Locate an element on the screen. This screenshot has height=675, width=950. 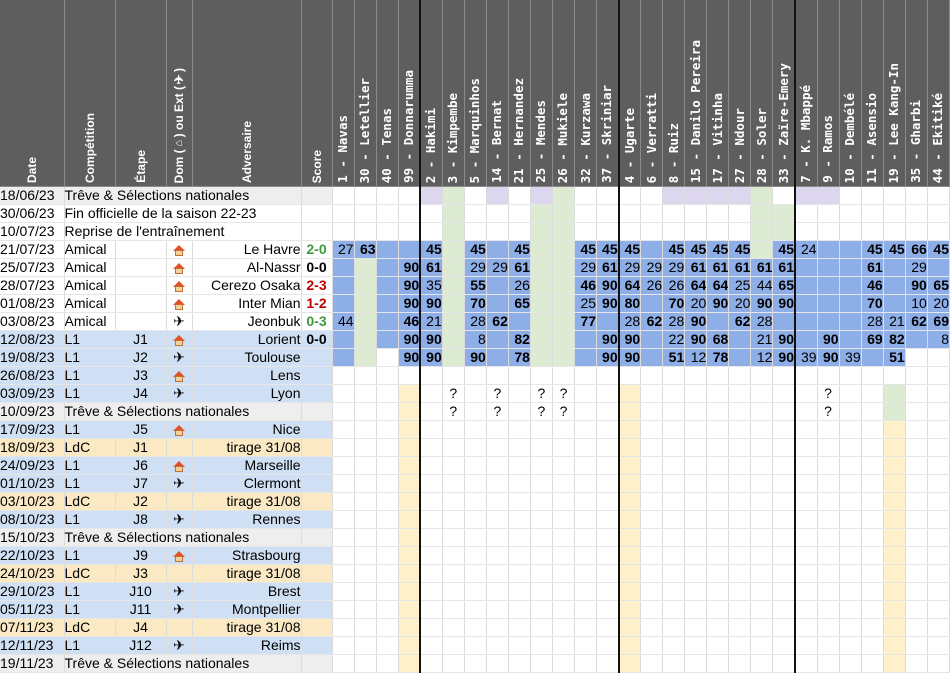
col-header-player: 7 - K. Mbappé is located at coordinates (805, 93).